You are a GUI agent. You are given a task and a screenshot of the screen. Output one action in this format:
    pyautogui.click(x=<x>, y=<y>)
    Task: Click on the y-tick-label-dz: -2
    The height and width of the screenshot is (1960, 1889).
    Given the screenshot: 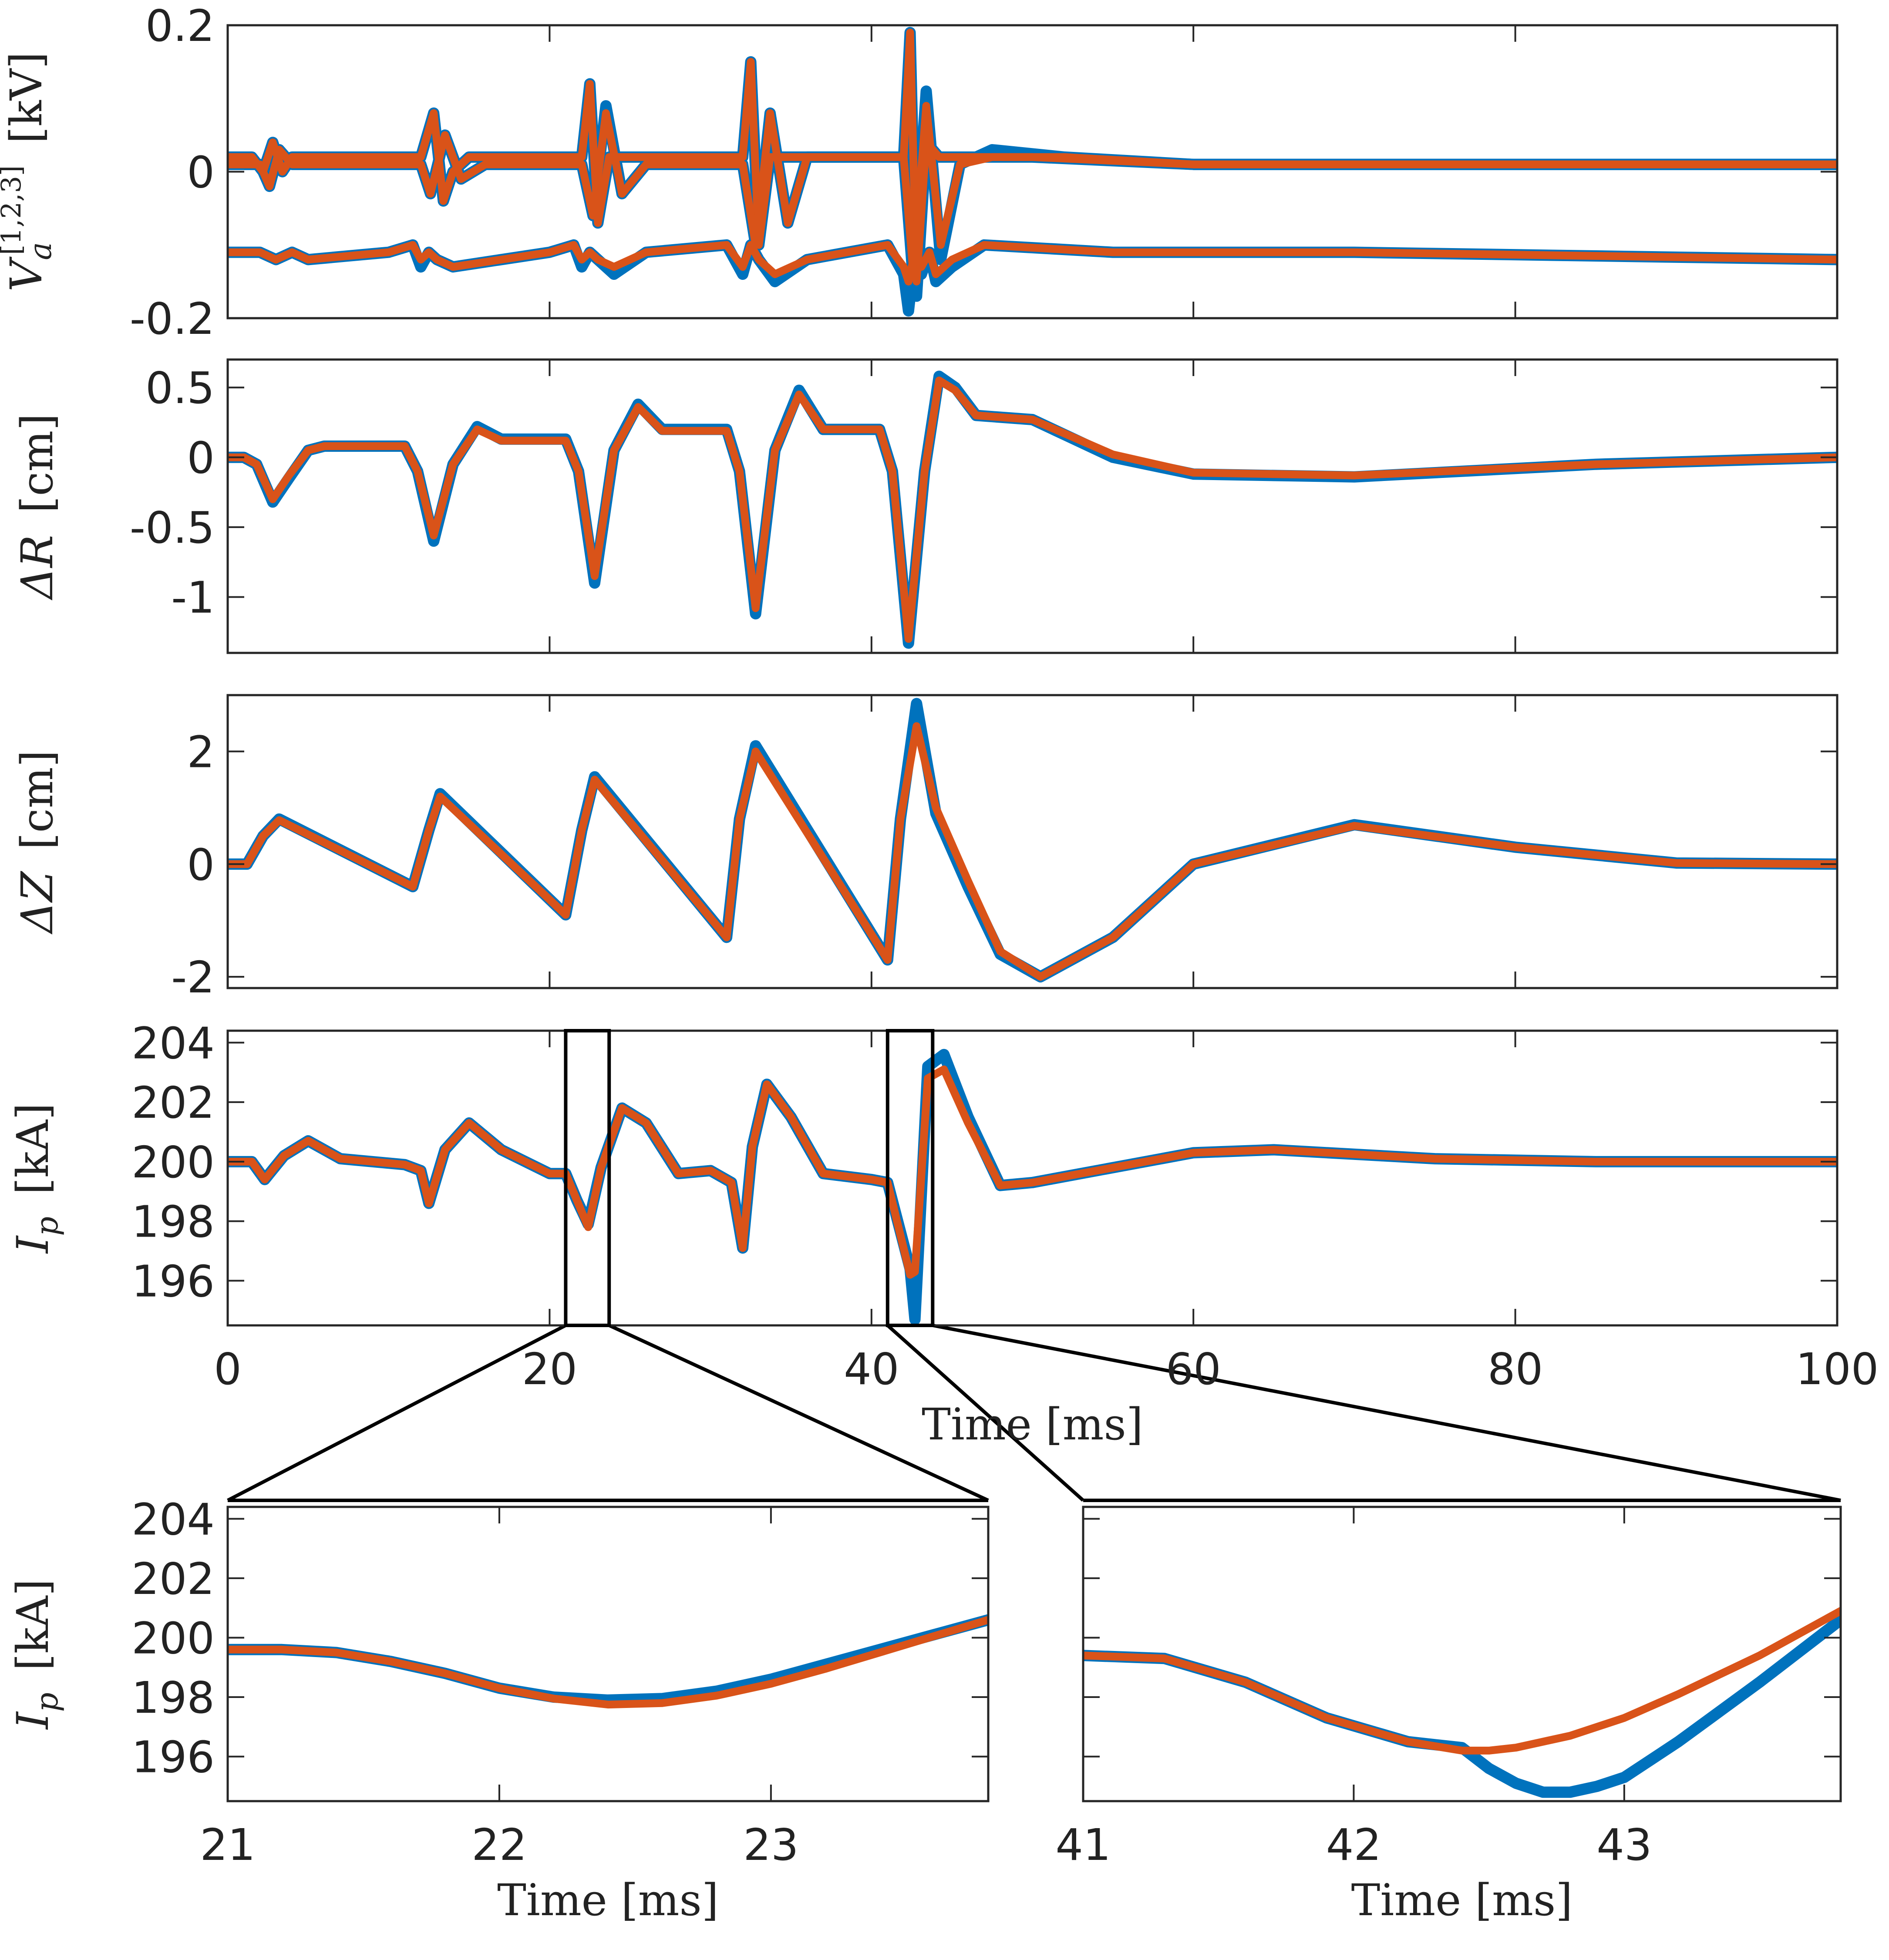 What is the action you would take?
    pyautogui.click(x=193, y=977)
    